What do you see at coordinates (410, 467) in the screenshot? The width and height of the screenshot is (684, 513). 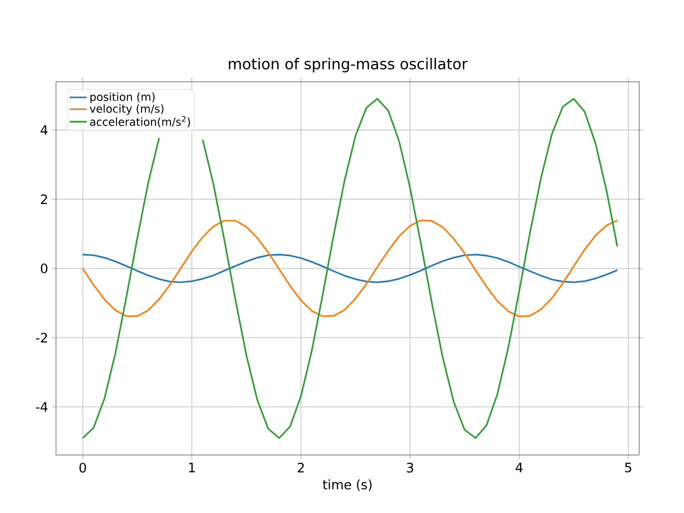 I see `x-tick-label: 3` at bounding box center [410, 467].